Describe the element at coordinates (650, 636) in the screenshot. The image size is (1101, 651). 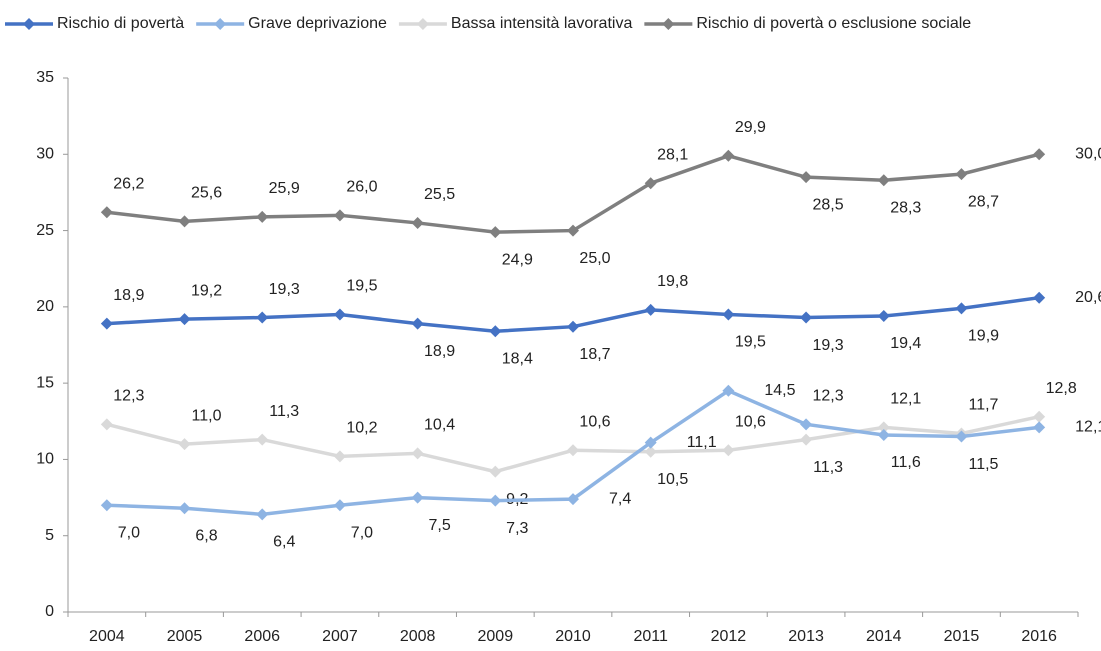
I see `x-tick-label: 2011` at that location.